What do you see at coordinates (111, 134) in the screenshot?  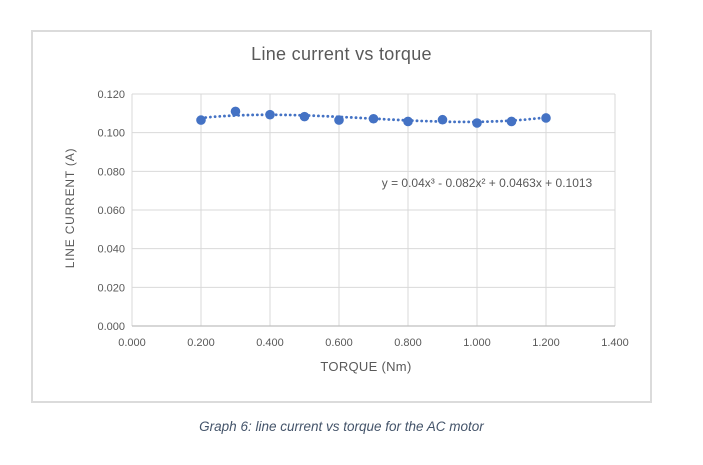 I see `y-tick-label: 0.100` at bounding box center [111, 134].